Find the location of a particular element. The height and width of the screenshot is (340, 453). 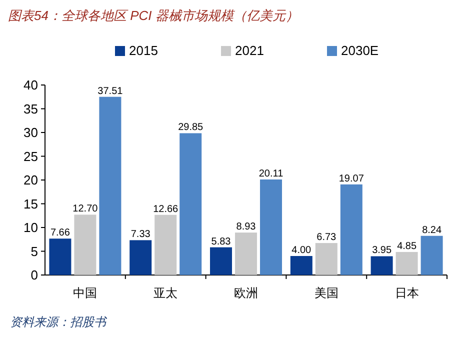

data-label: 6.73 is located at coordinates (326, 238).